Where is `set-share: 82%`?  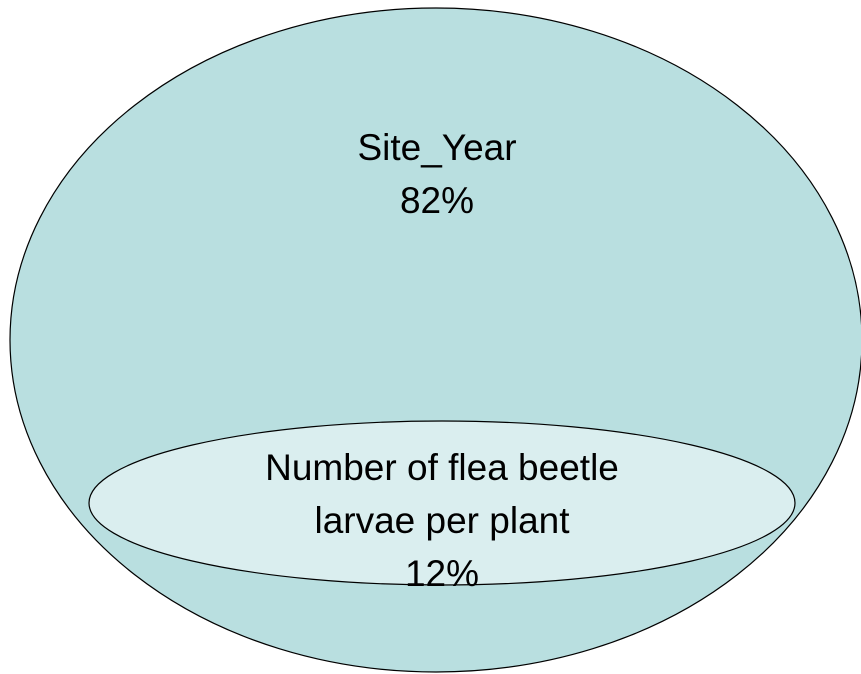
set-share: 82% is located at coordinates (437, 200).